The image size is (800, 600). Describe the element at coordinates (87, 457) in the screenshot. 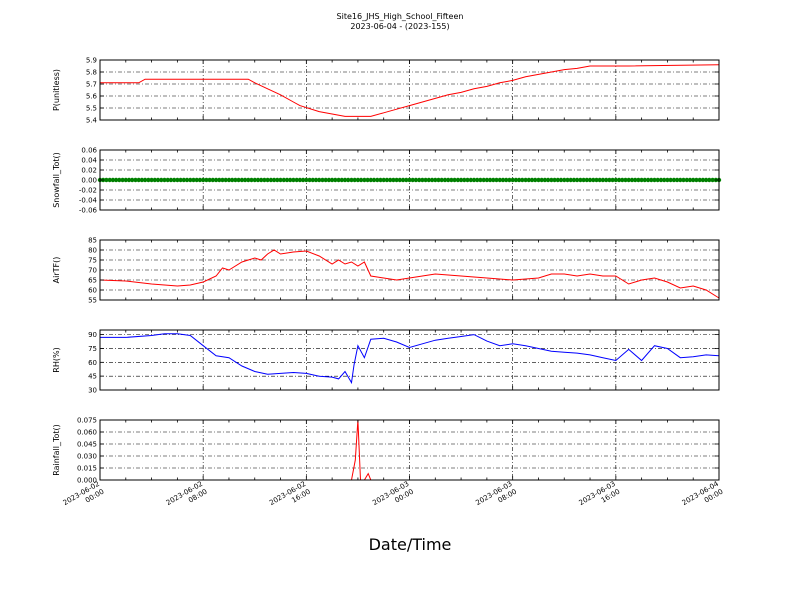

I see `y-tick-label: 0.030` at that location.